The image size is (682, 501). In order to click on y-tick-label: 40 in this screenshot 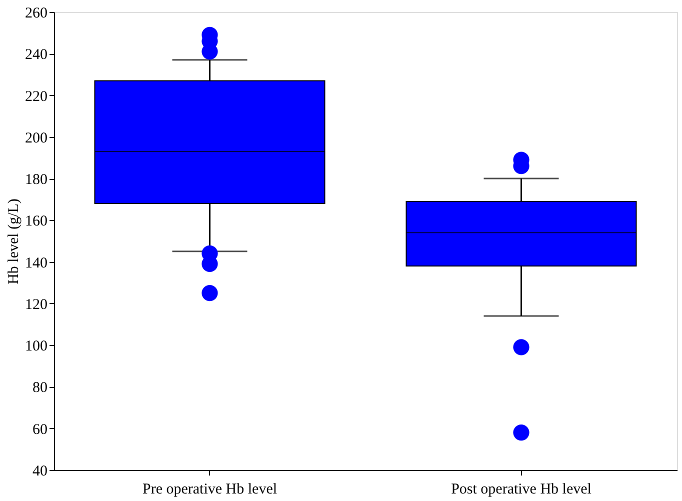, I will do `click(40, 472)`.